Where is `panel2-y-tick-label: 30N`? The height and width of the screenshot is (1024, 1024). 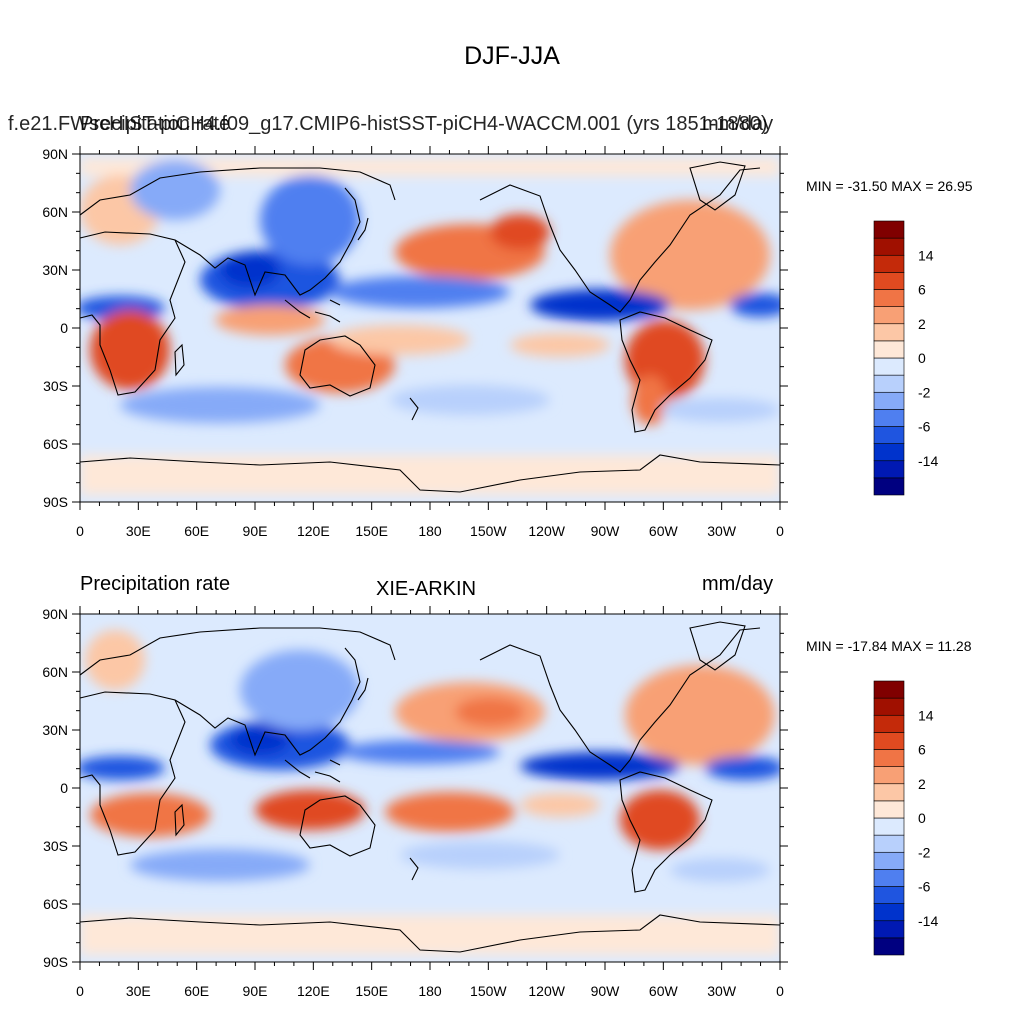
panel2-y-tick-label: 30N is located at coordinates (55, 730).